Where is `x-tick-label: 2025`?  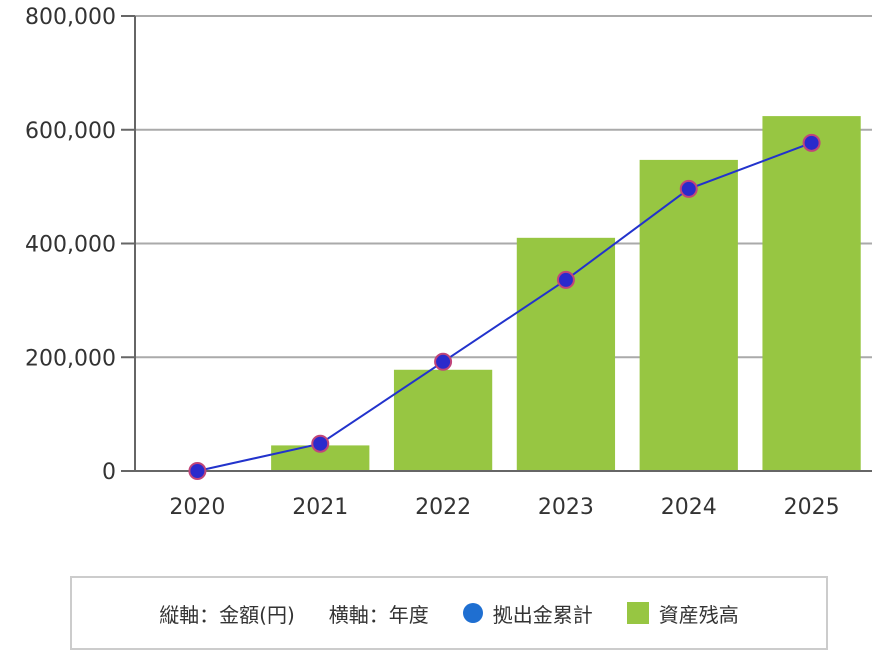 x-tick-label: 2025 is located at coordinates (812, 507).